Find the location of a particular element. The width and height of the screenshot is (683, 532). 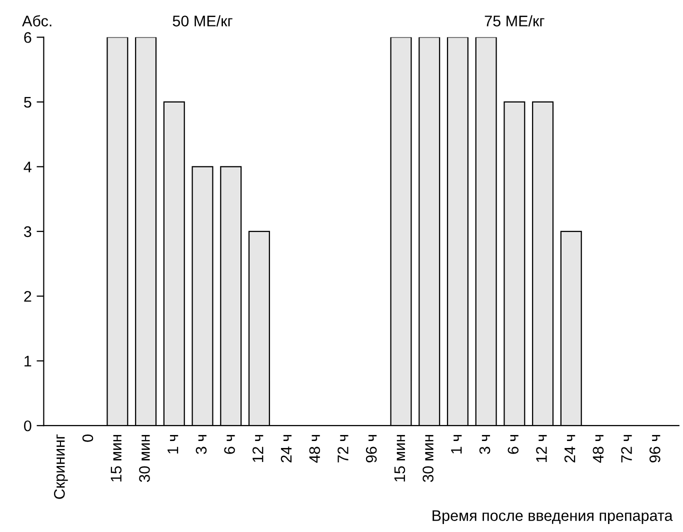

y-tick-label: 3 is located at coordinates (28, 232).